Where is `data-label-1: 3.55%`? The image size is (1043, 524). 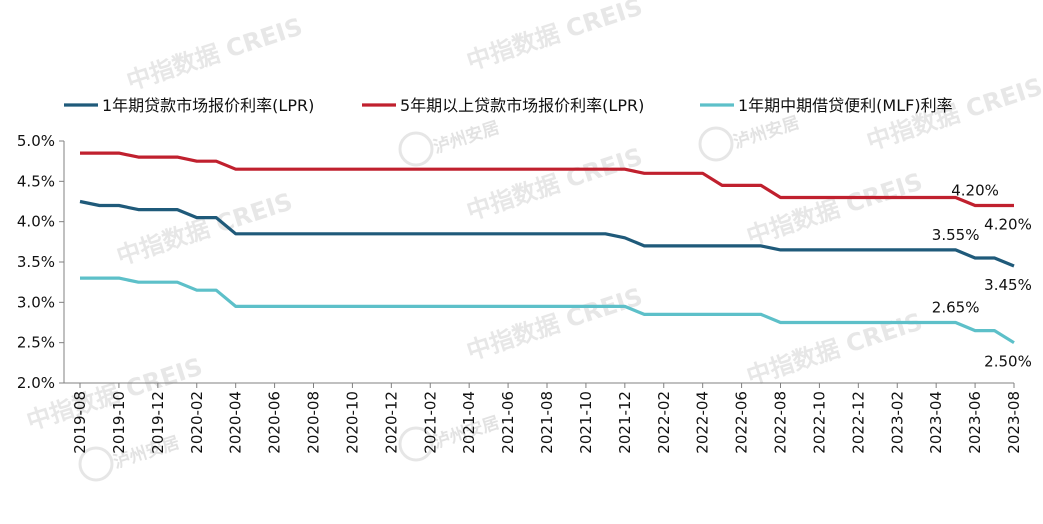 data-label-1: 3.55% is located at coordinates (956, 235).